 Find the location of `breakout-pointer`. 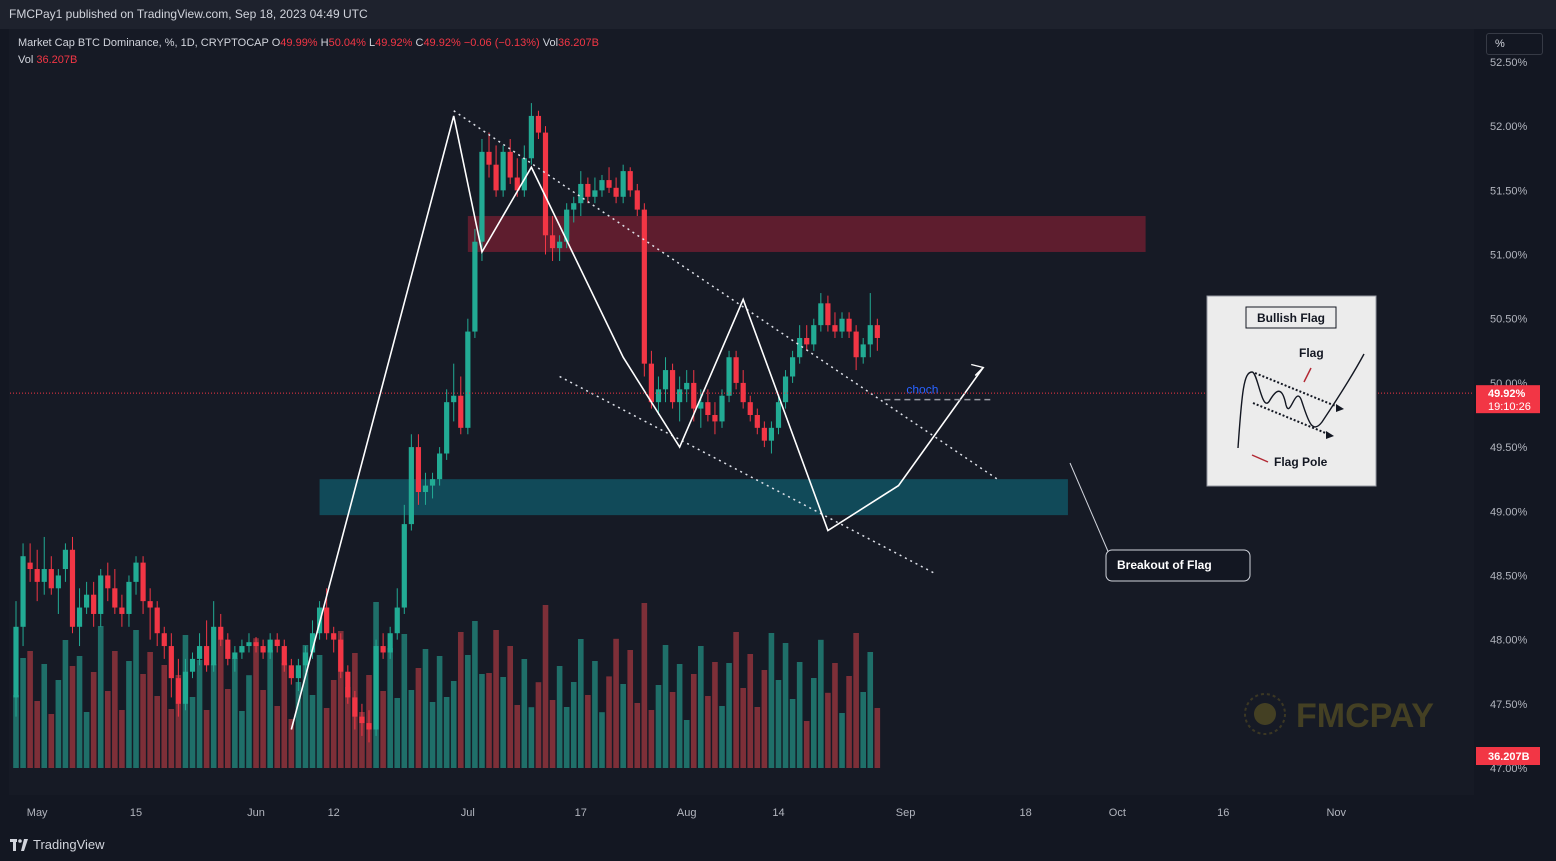

breakout-pointer is located at coordinates (1090, 509).